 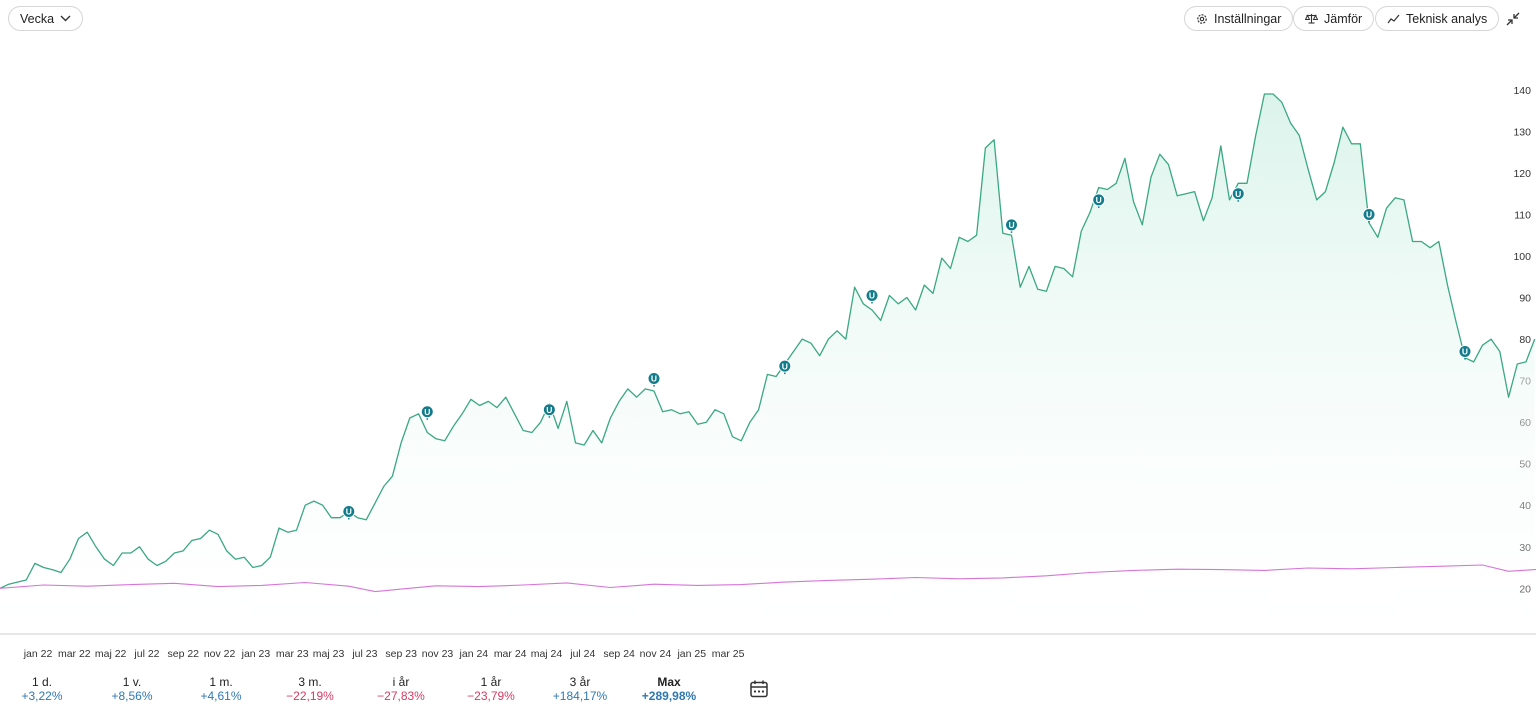 What do you see at coordinates (41, 682) in the screenshot?
I see `return-period-label: 1 d.` at bounding box center [41, 682].